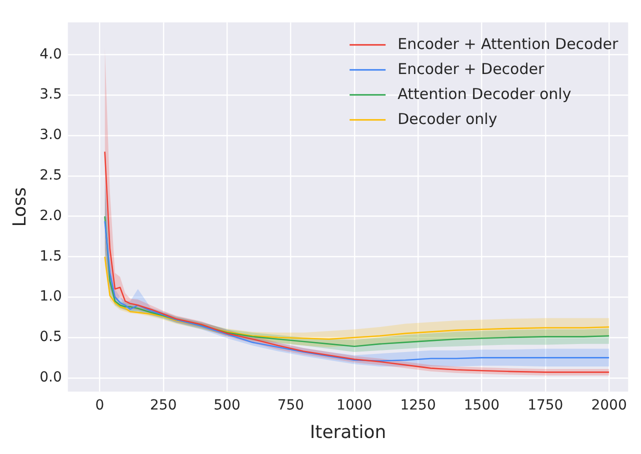 The width and height of the screenshot is (641, 454). What do you see at coordinates (448, 119) in the screenshot?
I see `legend-label: Decoder only` at bounding box center [448, 119].